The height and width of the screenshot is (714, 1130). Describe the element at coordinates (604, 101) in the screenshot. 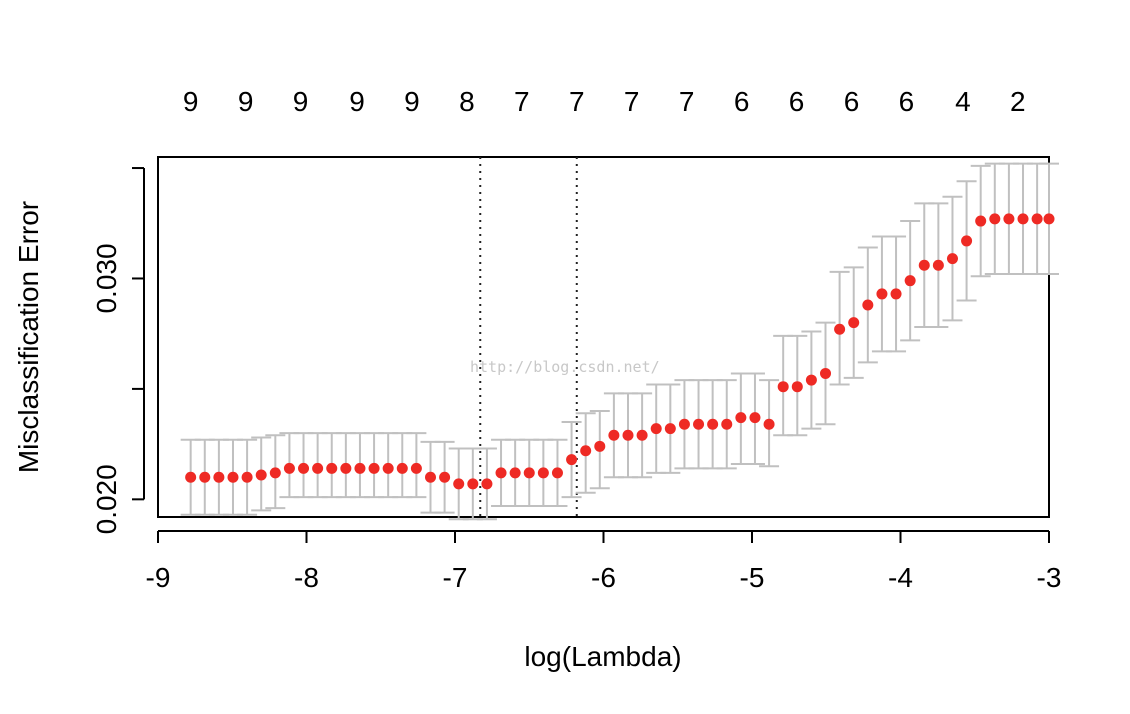

I see `top-axis-labels: 9 9 9 9 9 8 7 7 7 7 6 6 6 6 4 2` at that location.